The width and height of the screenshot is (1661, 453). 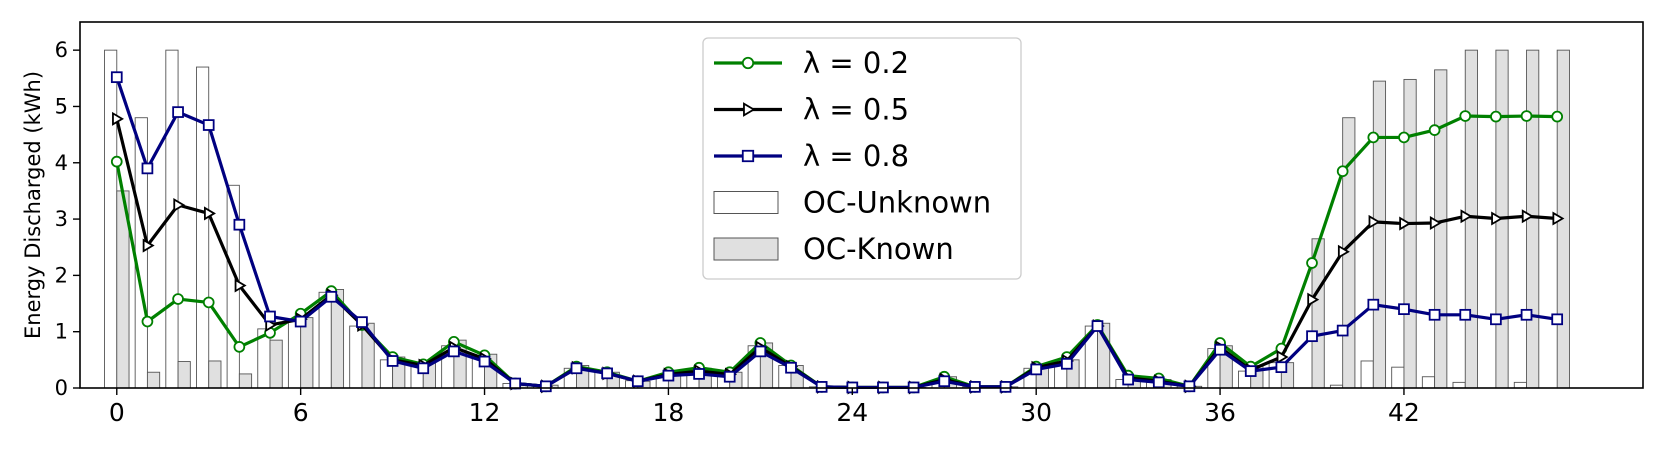 What do you see at coordinates (897, 203) in the screenshot?
I see `legend-label: OC-Unknown` at bounding box center [897, 203].